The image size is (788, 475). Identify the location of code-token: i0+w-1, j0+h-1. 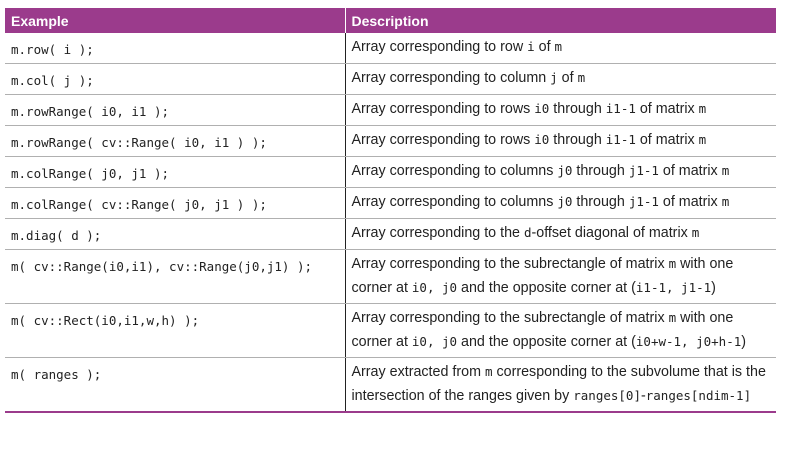
(688, 341).